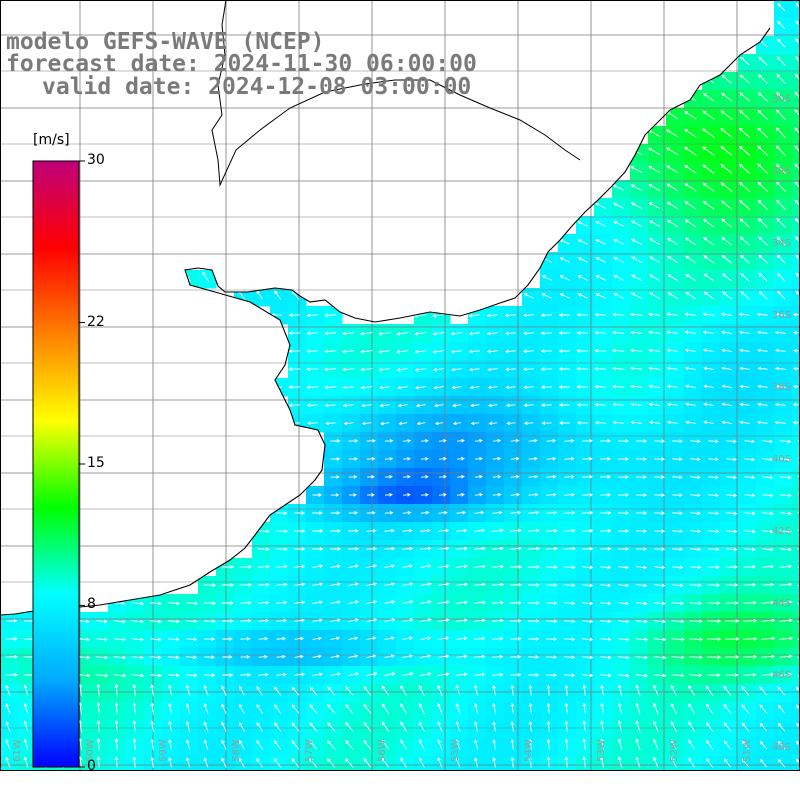 The width and height of the screenshot is (800, 800). What do you see at coordinates (382, 750) in the screenshot?
I see `lon-label: 56W` at bounding box center [382, 750].